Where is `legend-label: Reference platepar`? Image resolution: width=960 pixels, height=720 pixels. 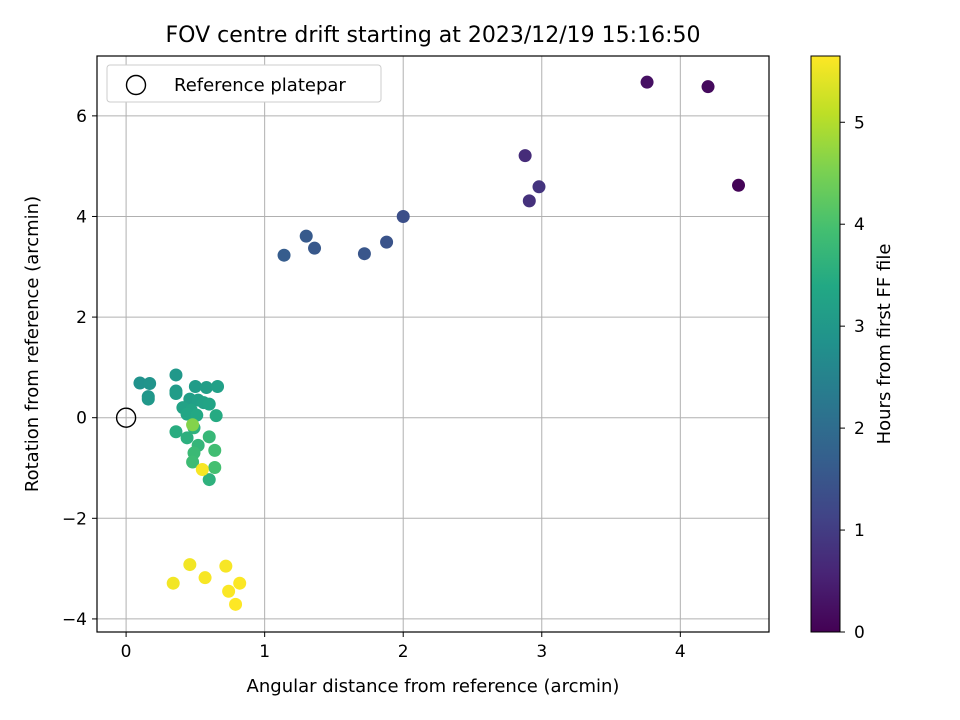
legend-label: Reference platepar is located at coordinates (260, 85).